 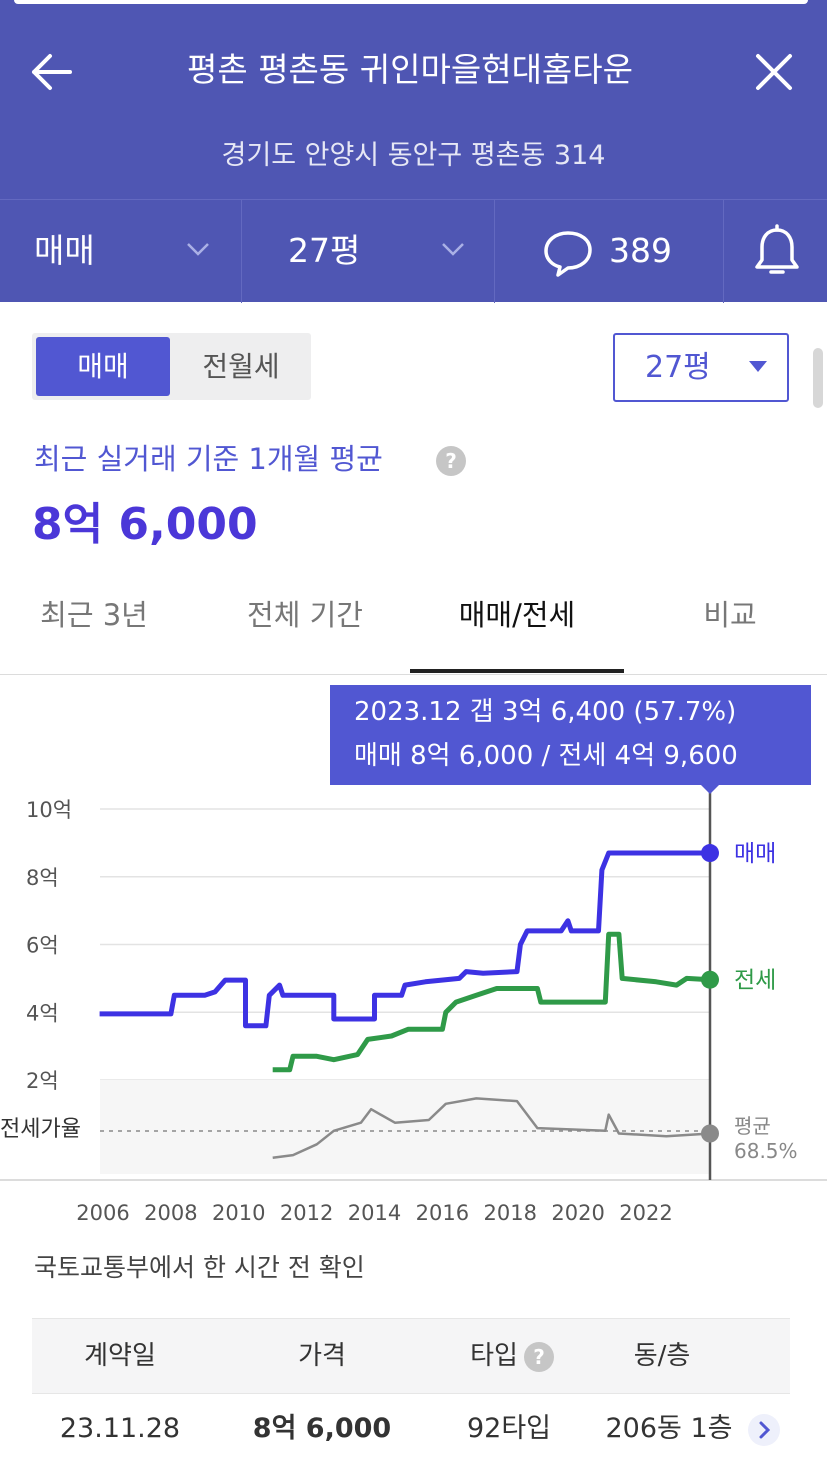 I want to click on header-building-floor: 동/층, so click(x=662, y=1356).